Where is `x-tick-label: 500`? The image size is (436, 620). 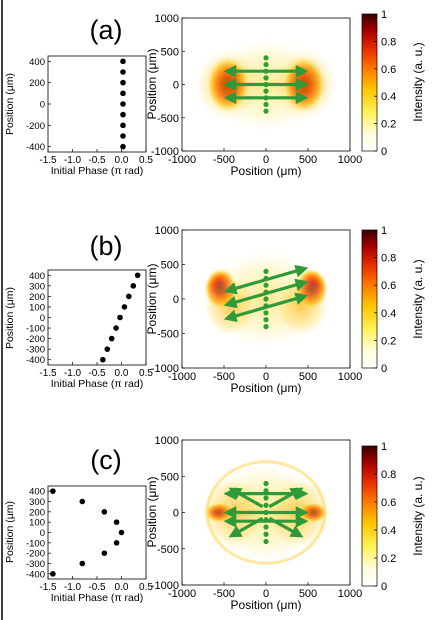
x-tick-label: 500 is located at coordinates (308, 160).